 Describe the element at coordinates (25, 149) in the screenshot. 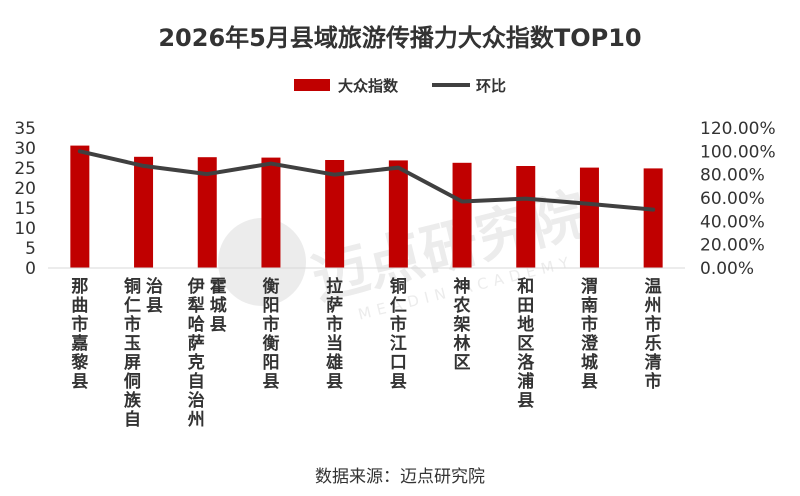

I see `y-left-tick-label: 30` at that location.